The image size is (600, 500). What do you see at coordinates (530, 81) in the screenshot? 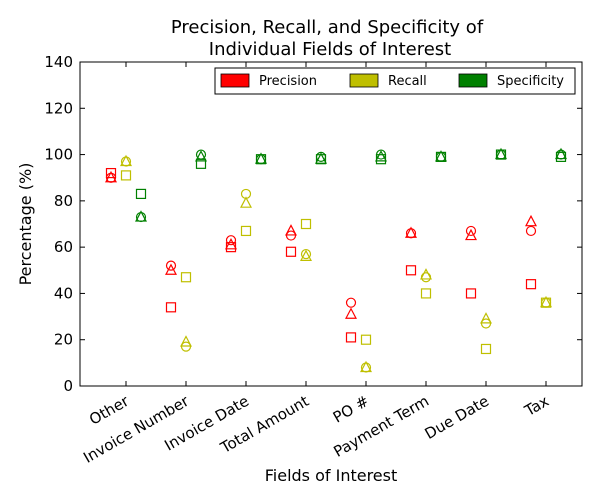
I see `legend-label-specificity: Specificity` at bounding box center [530, 81].